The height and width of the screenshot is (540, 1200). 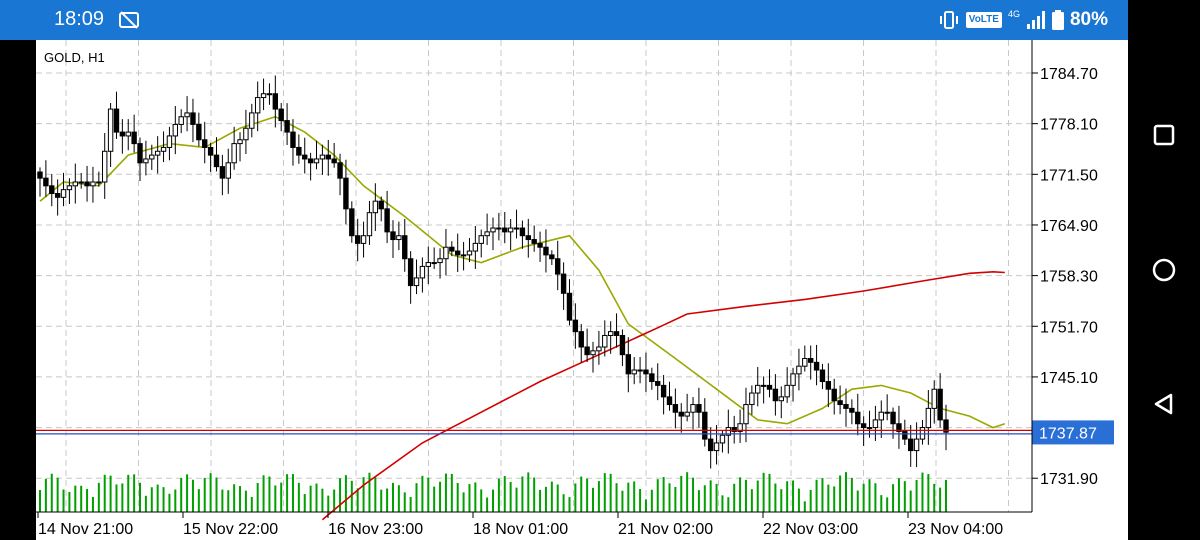 I want to click on time-axis-label: 22 Nov 03:00, so click(x=810, y=529).